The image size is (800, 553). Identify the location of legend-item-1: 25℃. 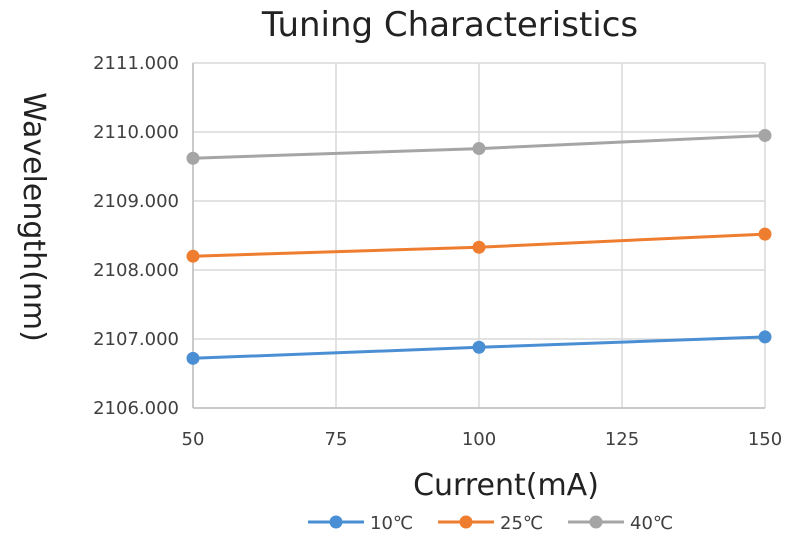
(490, 523).